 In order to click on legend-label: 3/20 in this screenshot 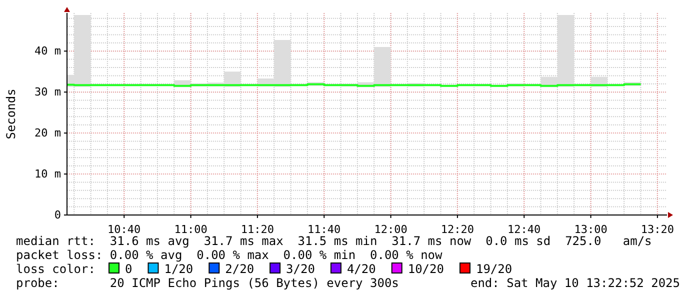, I will do `click(300, 269)`.